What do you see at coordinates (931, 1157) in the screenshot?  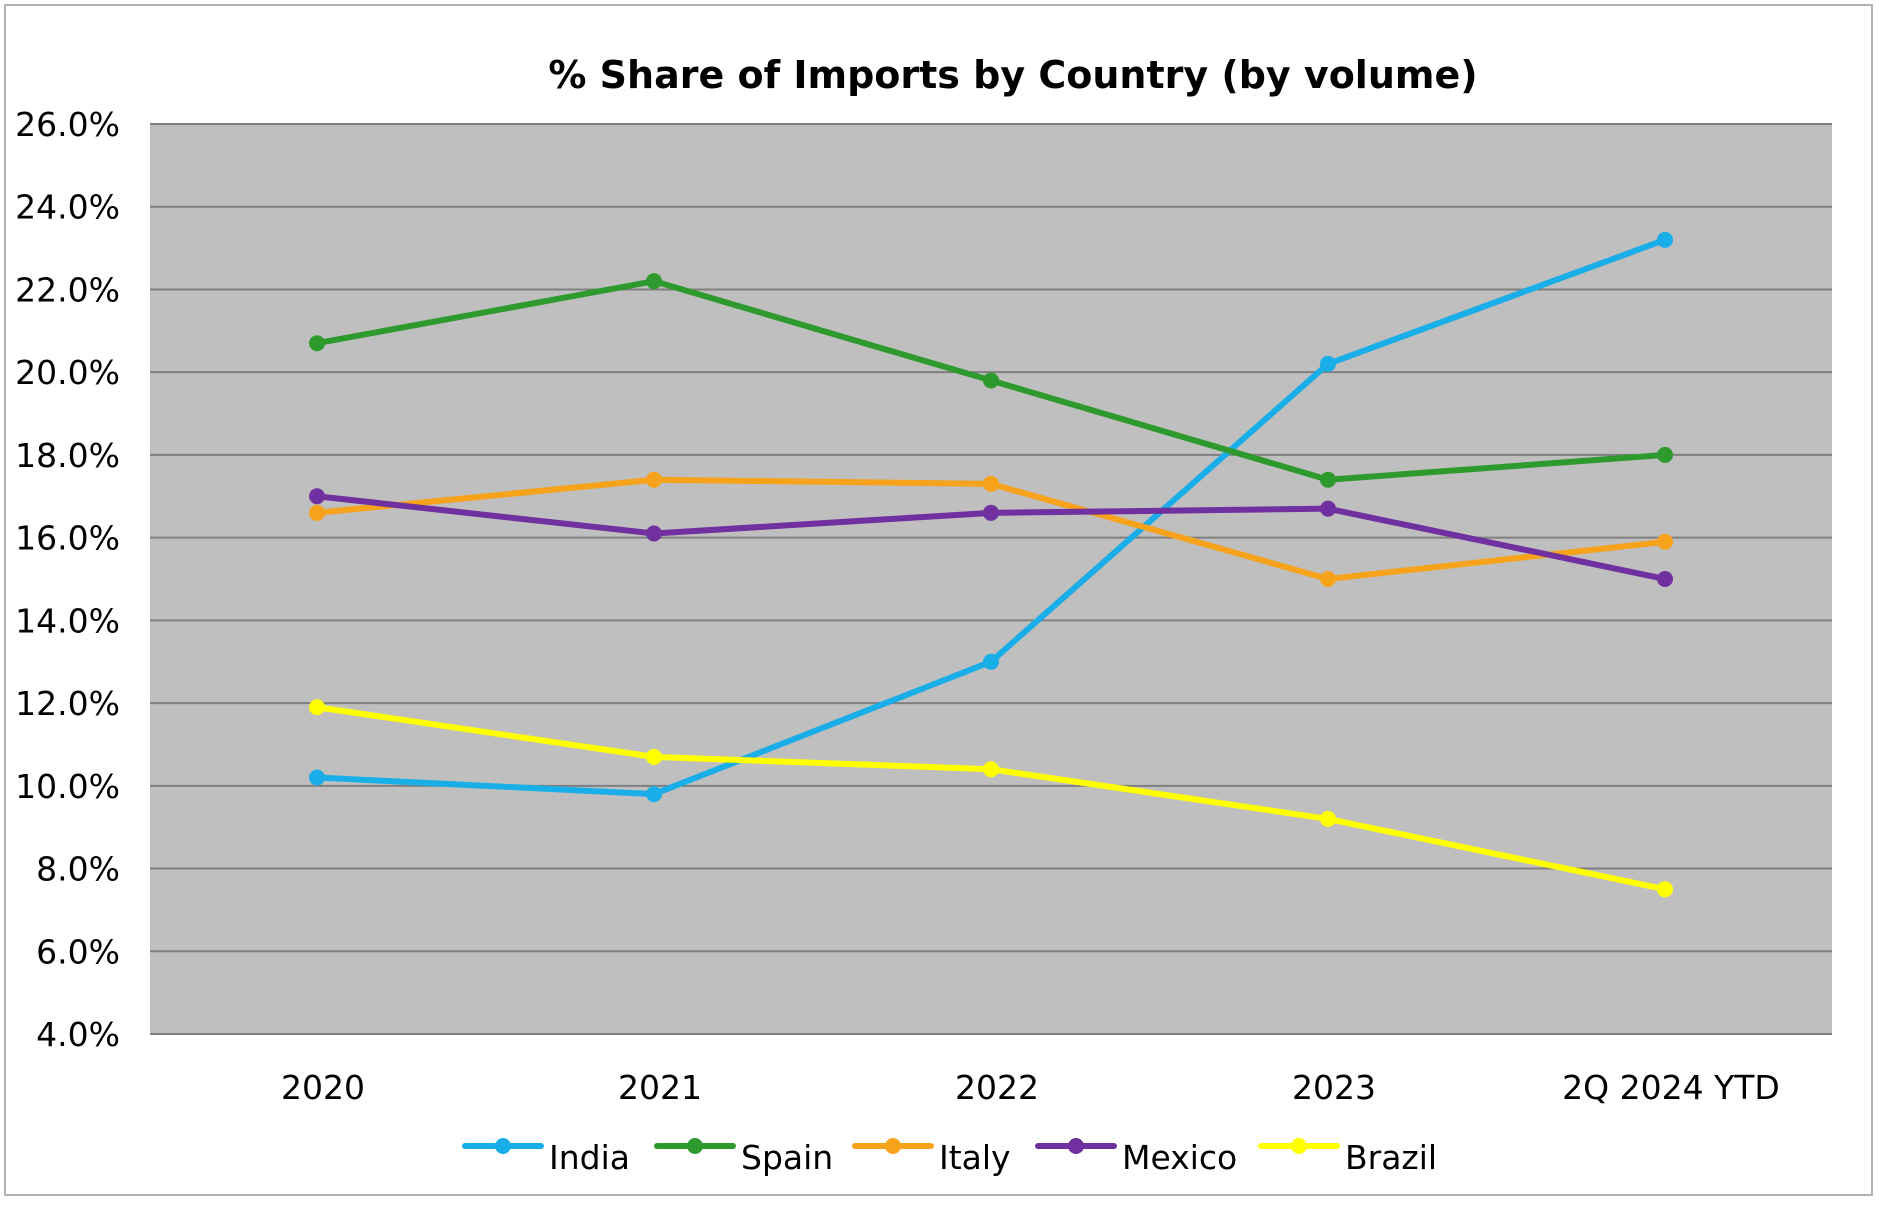 I see `legend-item-italy: Italy` at bounding box center [931, 1157].